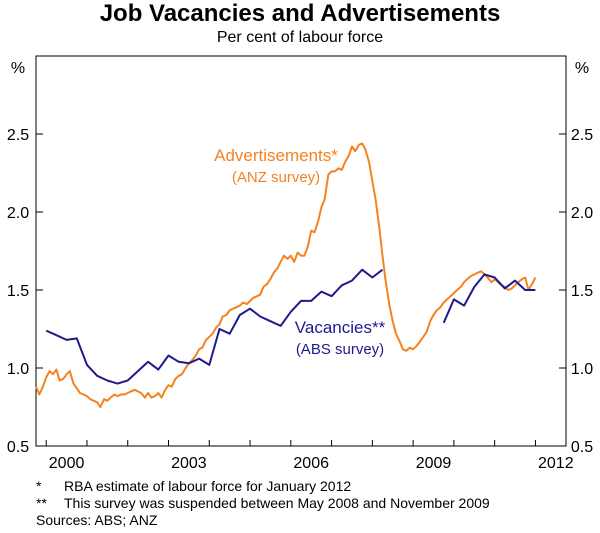 This screenshot has height=533, width=600. I want to click on x-tick-label: 2006, so click(311, 463).